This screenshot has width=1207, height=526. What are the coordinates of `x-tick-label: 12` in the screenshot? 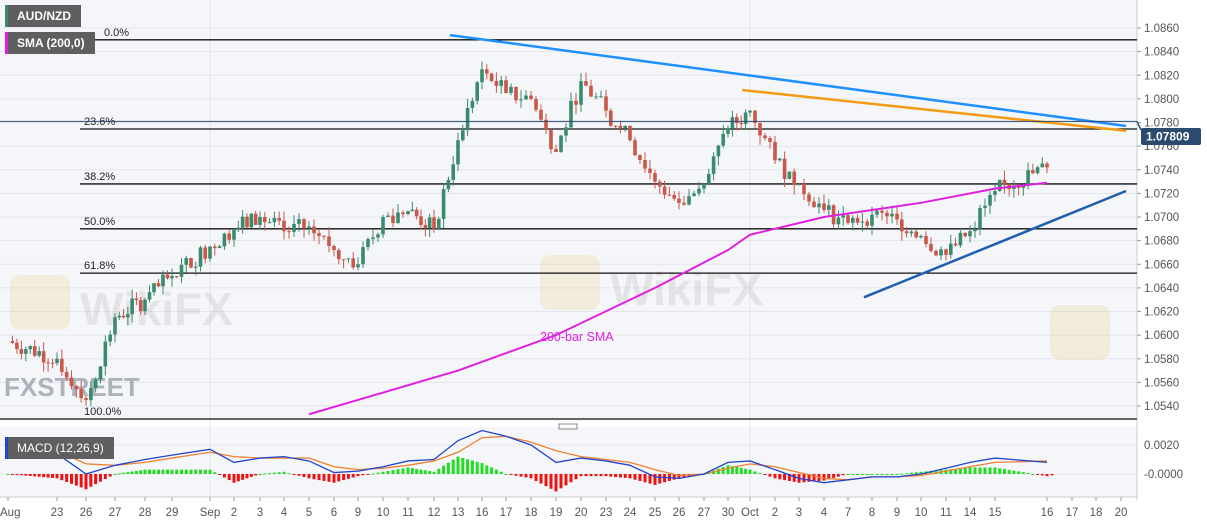 It's located at (434, 513).